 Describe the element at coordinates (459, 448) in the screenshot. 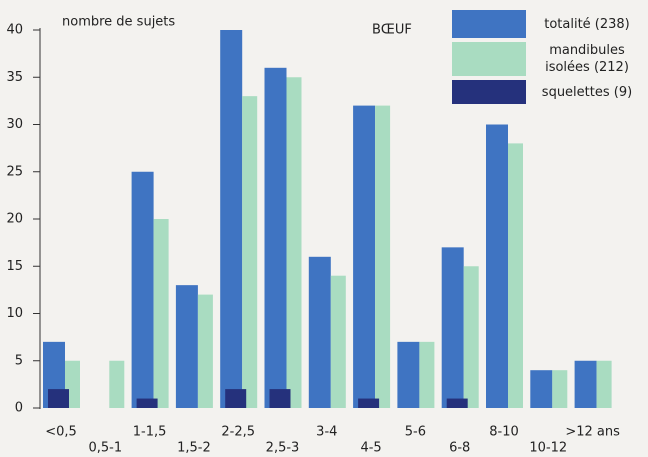

I see `x-tick-label: 6-8` at that location.